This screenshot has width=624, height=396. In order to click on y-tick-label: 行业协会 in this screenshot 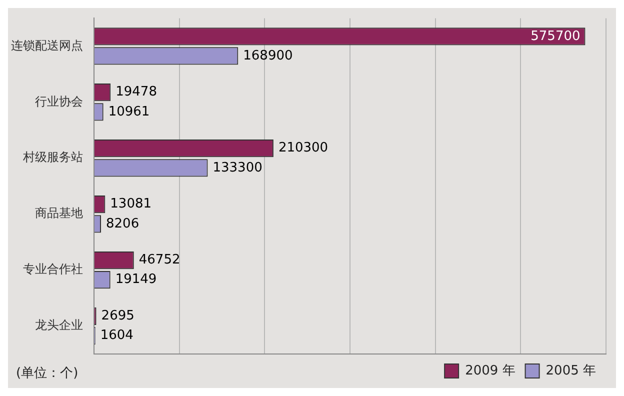, I will do `click(59, 101)`.